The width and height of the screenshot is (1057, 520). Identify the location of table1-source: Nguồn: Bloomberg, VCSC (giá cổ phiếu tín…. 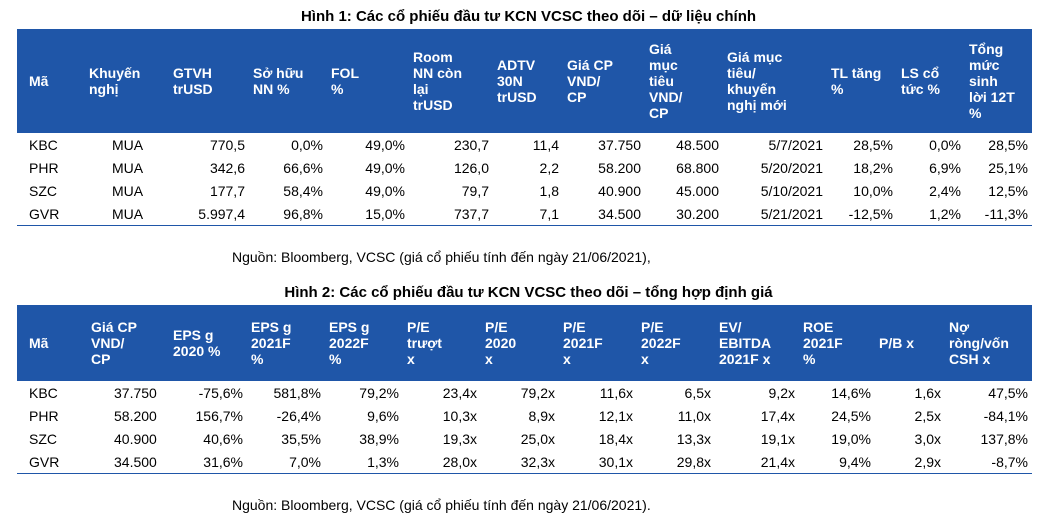
(441, 257).